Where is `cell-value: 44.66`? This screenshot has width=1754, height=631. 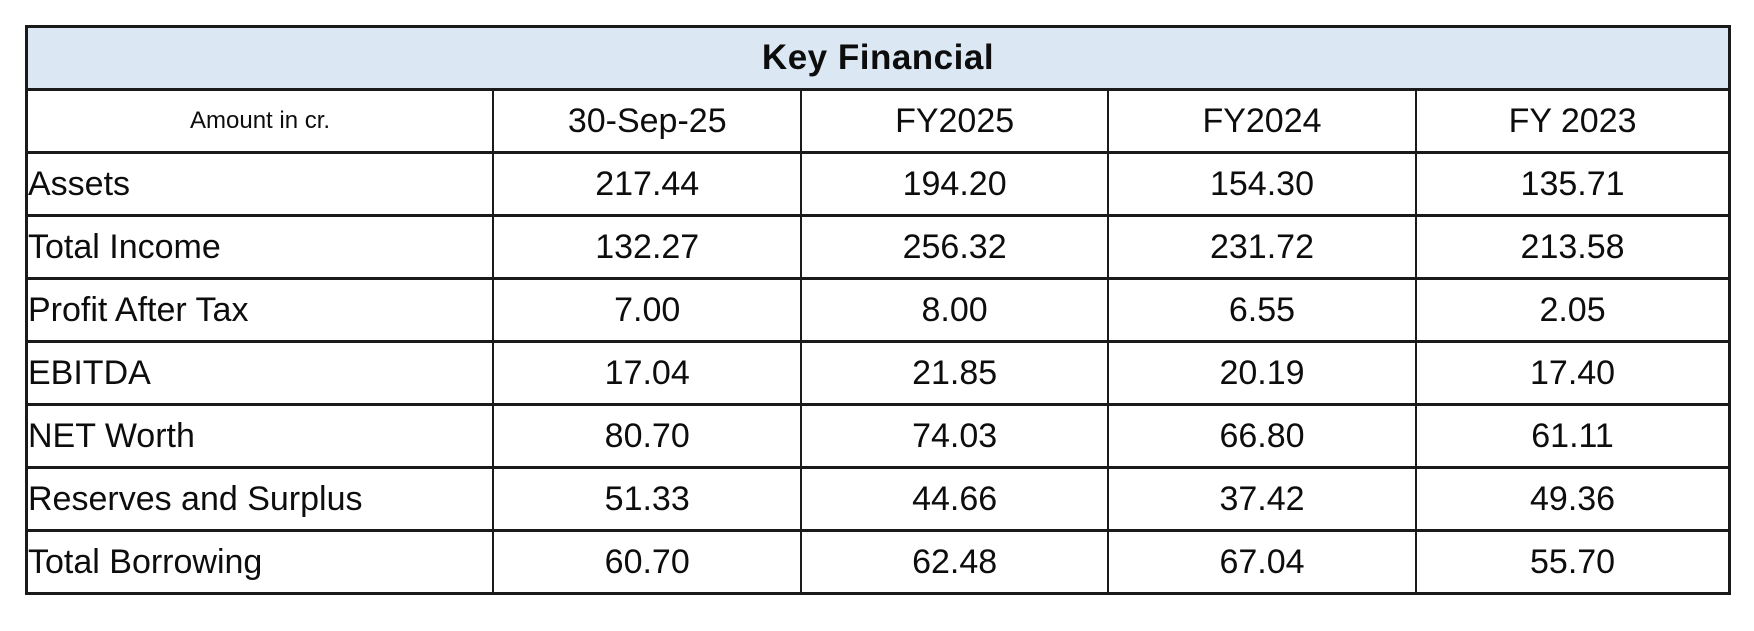
cell-value: 44.66 is located at coordinates (954, 499).